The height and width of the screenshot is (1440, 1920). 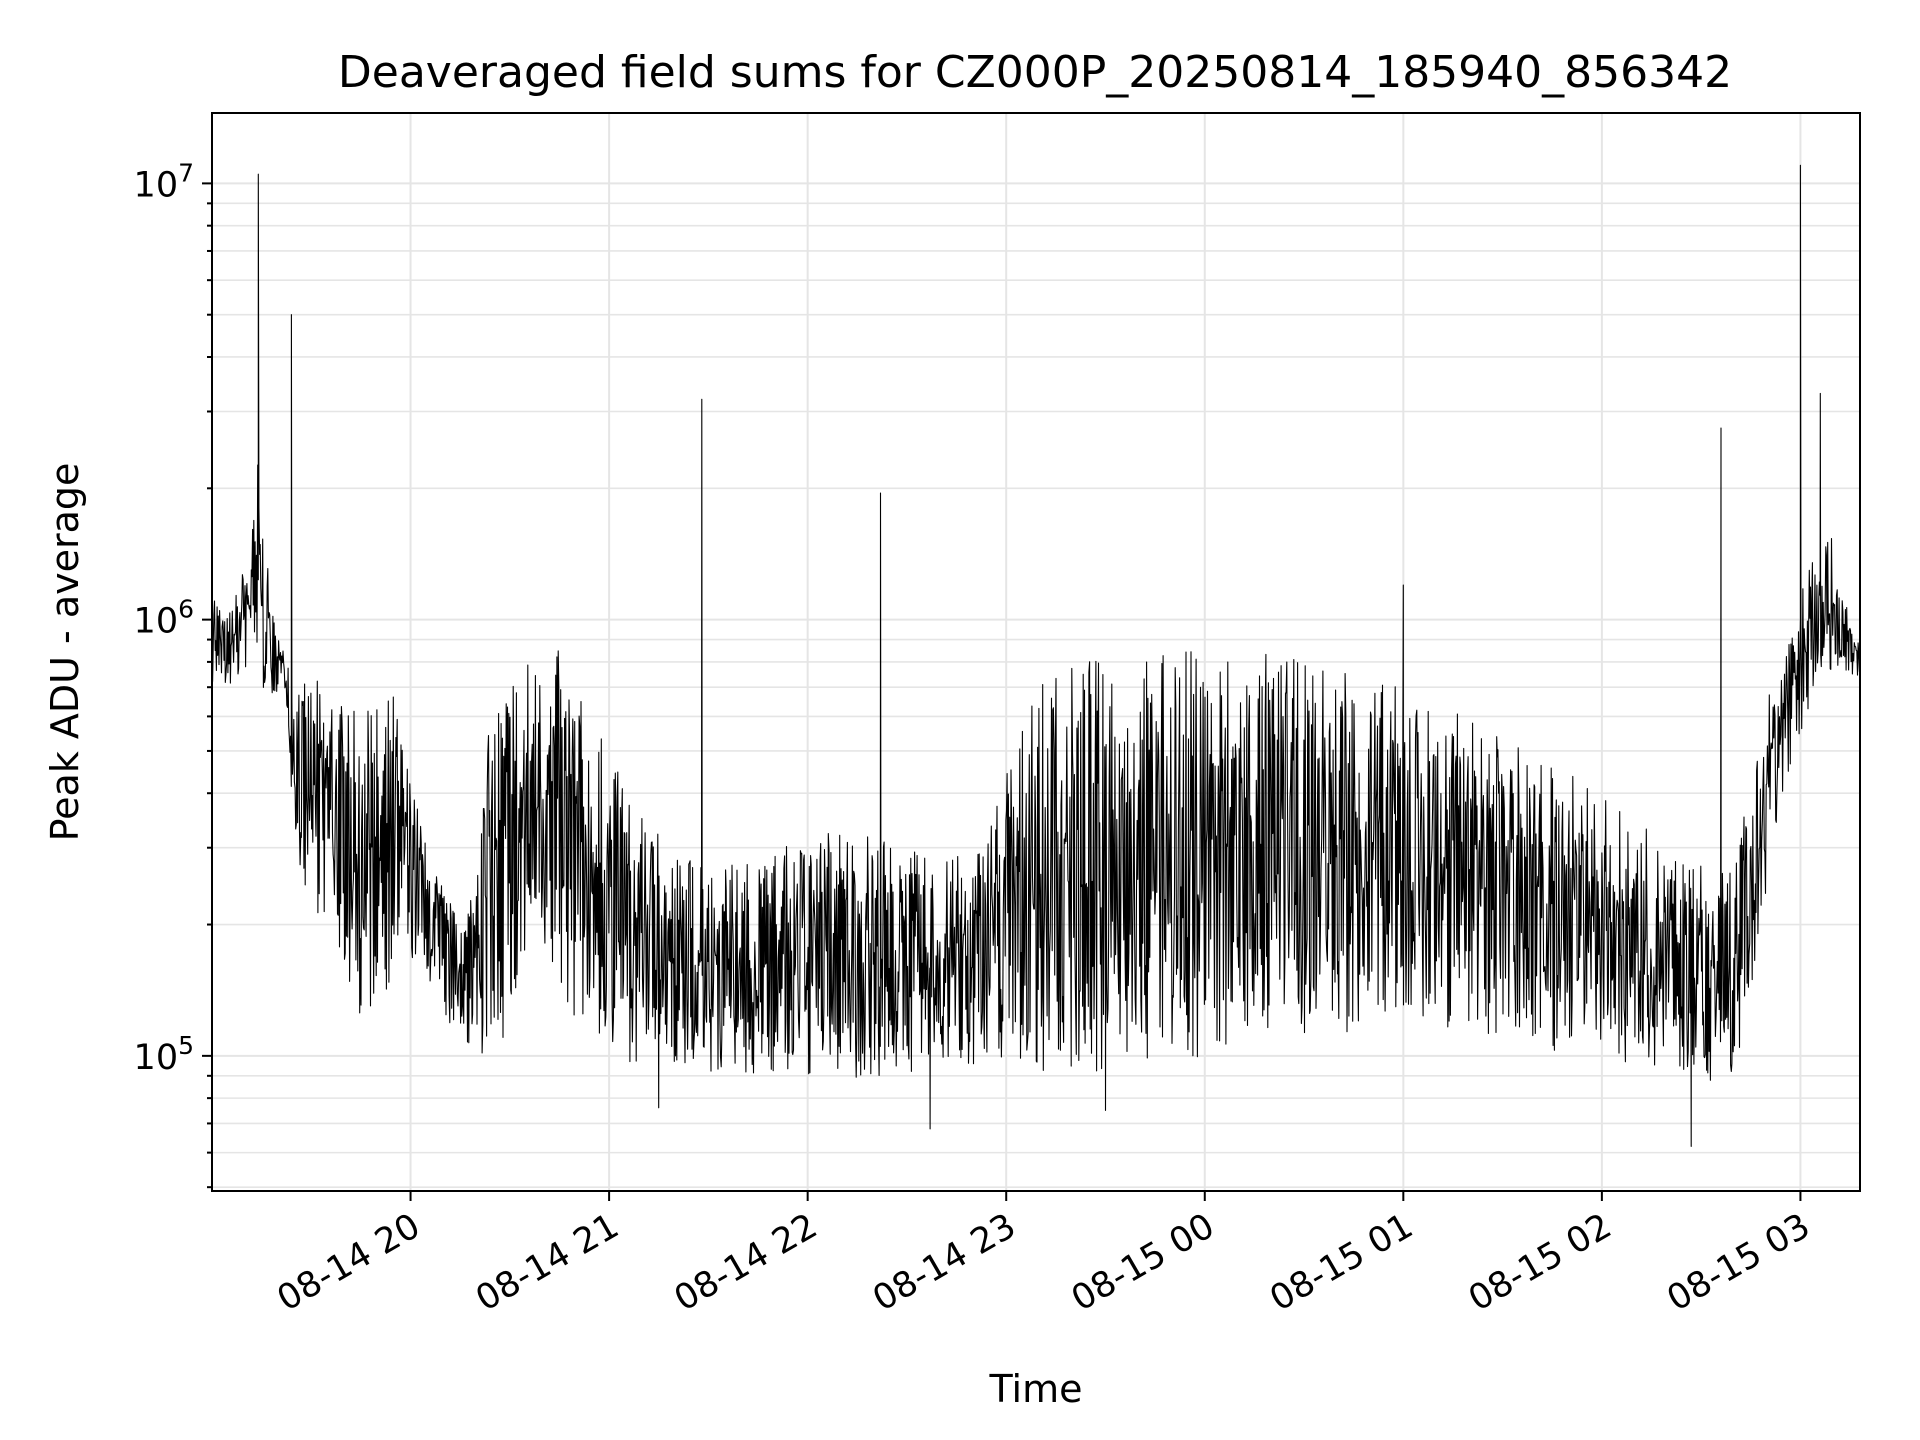 I want to click on y-axis: 10⁵ 10⁶ 10⁷, so click(x=173, y=673).